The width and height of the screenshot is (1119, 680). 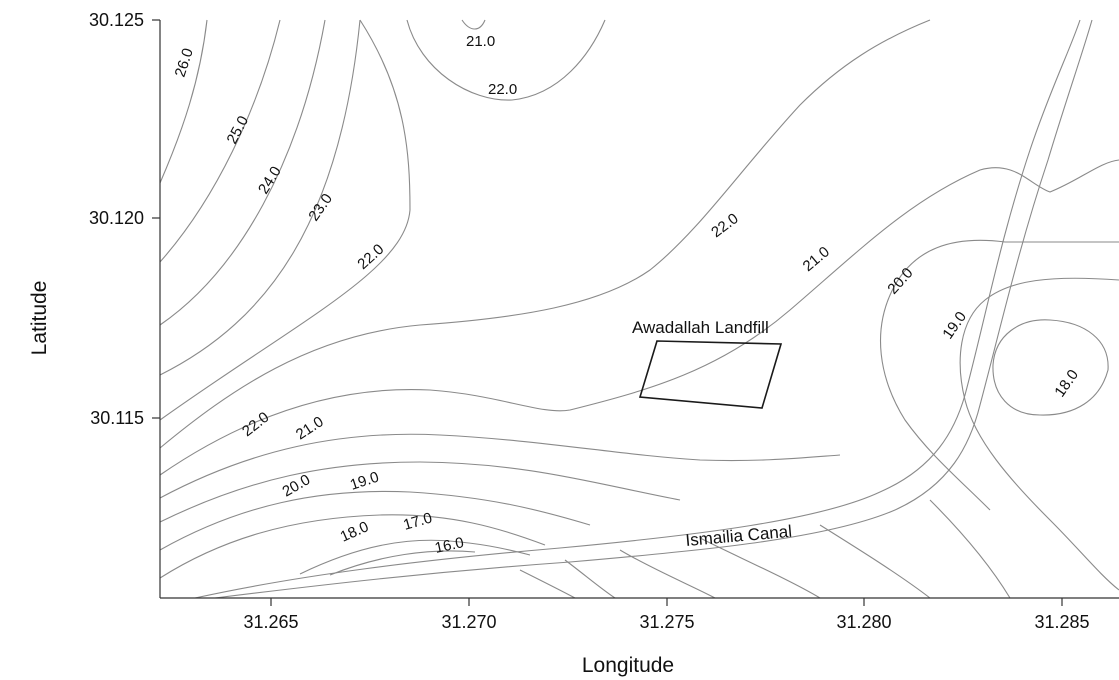 I want to click on contour-20-south, so click(x=500, y=466).